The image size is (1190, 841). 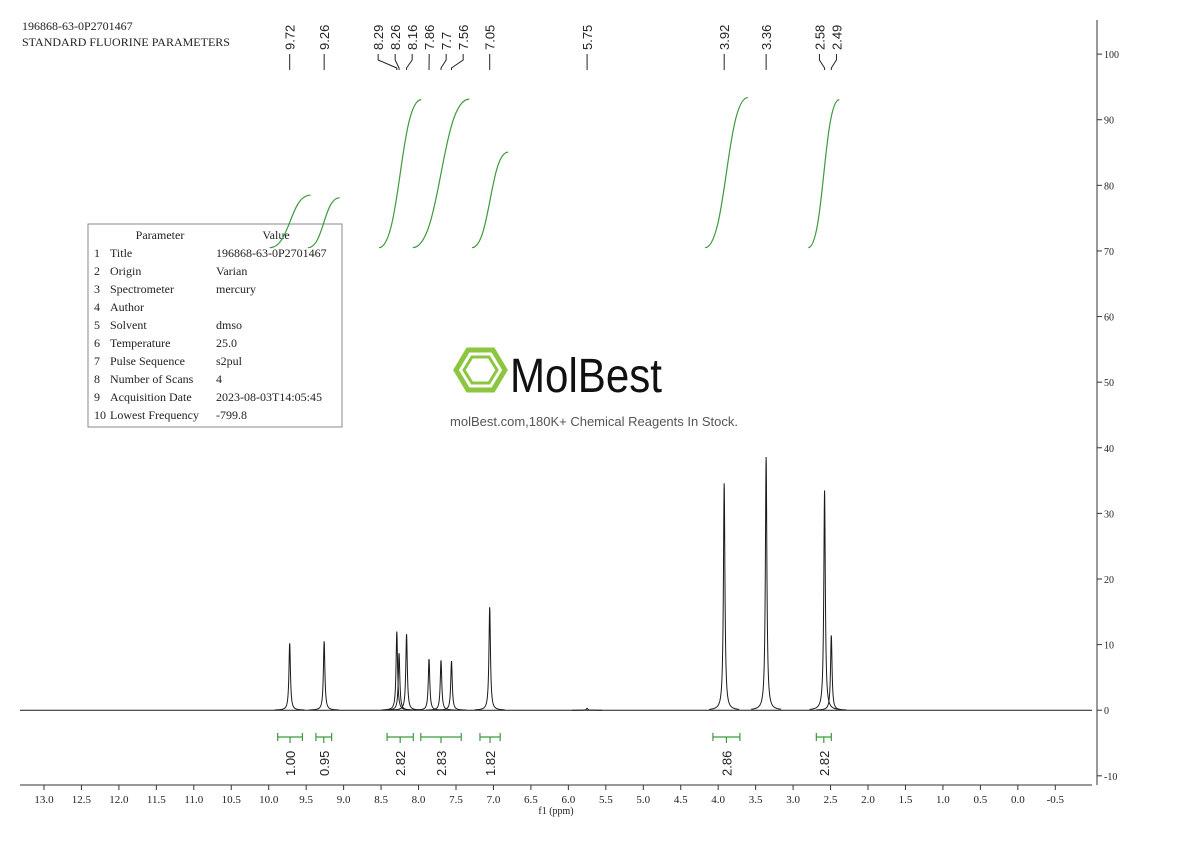 I want to click on x-tick-label: 0.0, so click(x=1018, y=800).